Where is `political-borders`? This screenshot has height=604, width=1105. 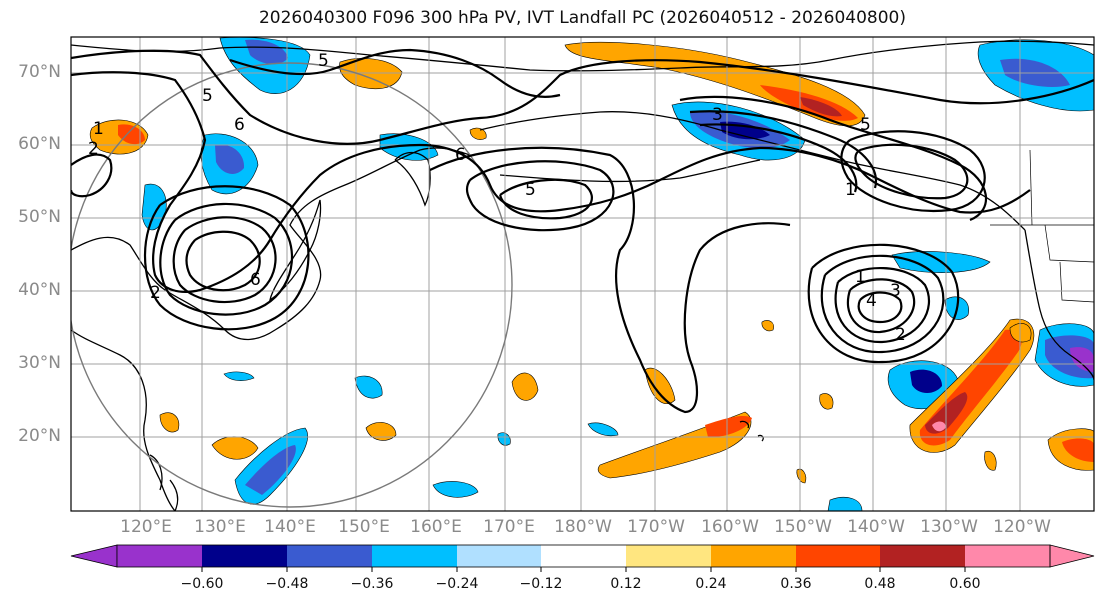 political-borders is located at coordinates (1042, 226).